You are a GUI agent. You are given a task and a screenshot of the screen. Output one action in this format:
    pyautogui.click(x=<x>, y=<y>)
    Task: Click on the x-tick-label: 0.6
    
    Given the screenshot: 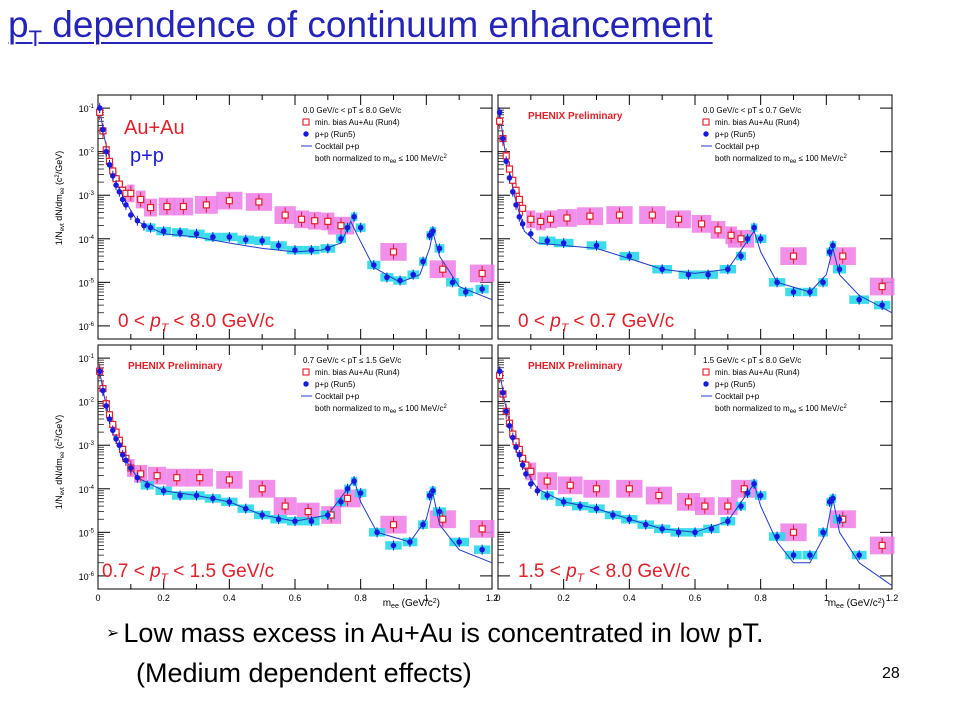 What is the action you would take?
    pyautogui.click(x=695, y=598)
    